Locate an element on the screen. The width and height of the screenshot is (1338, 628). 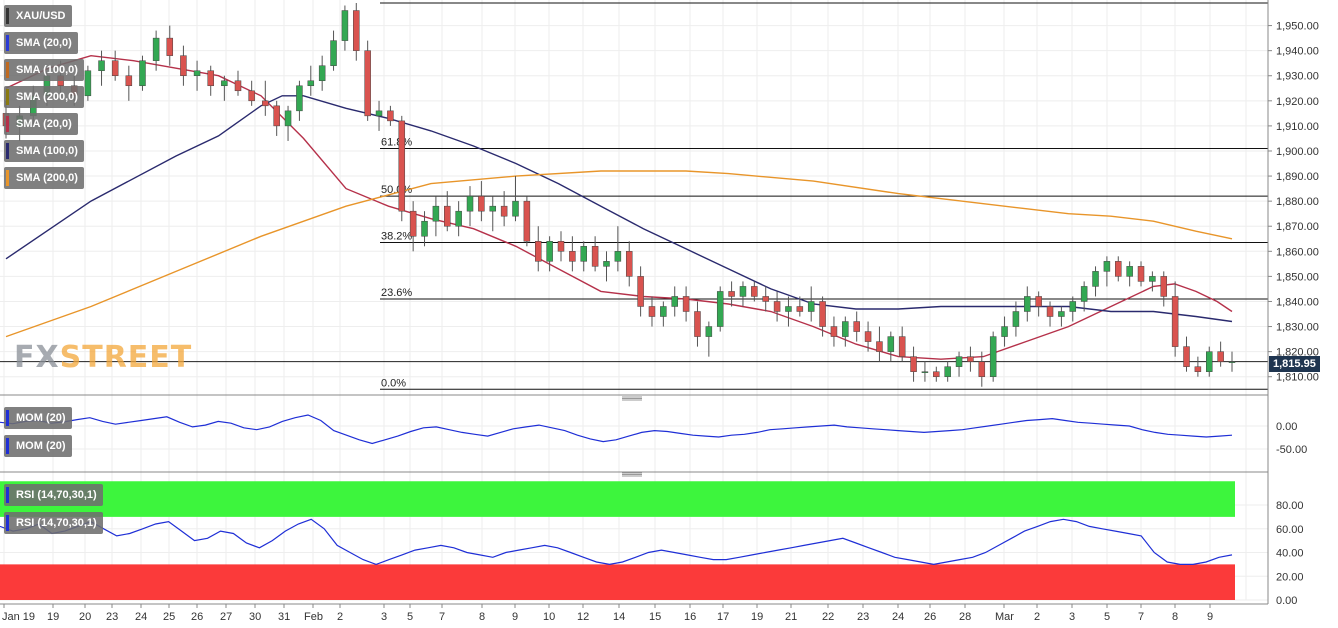
last-price-tag: 1,815.95 is located at coordinates (1294, 364).